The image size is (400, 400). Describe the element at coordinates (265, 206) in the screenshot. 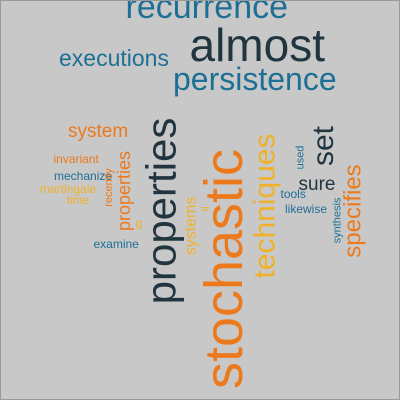

I see `word-techniques: techniques` at that location.